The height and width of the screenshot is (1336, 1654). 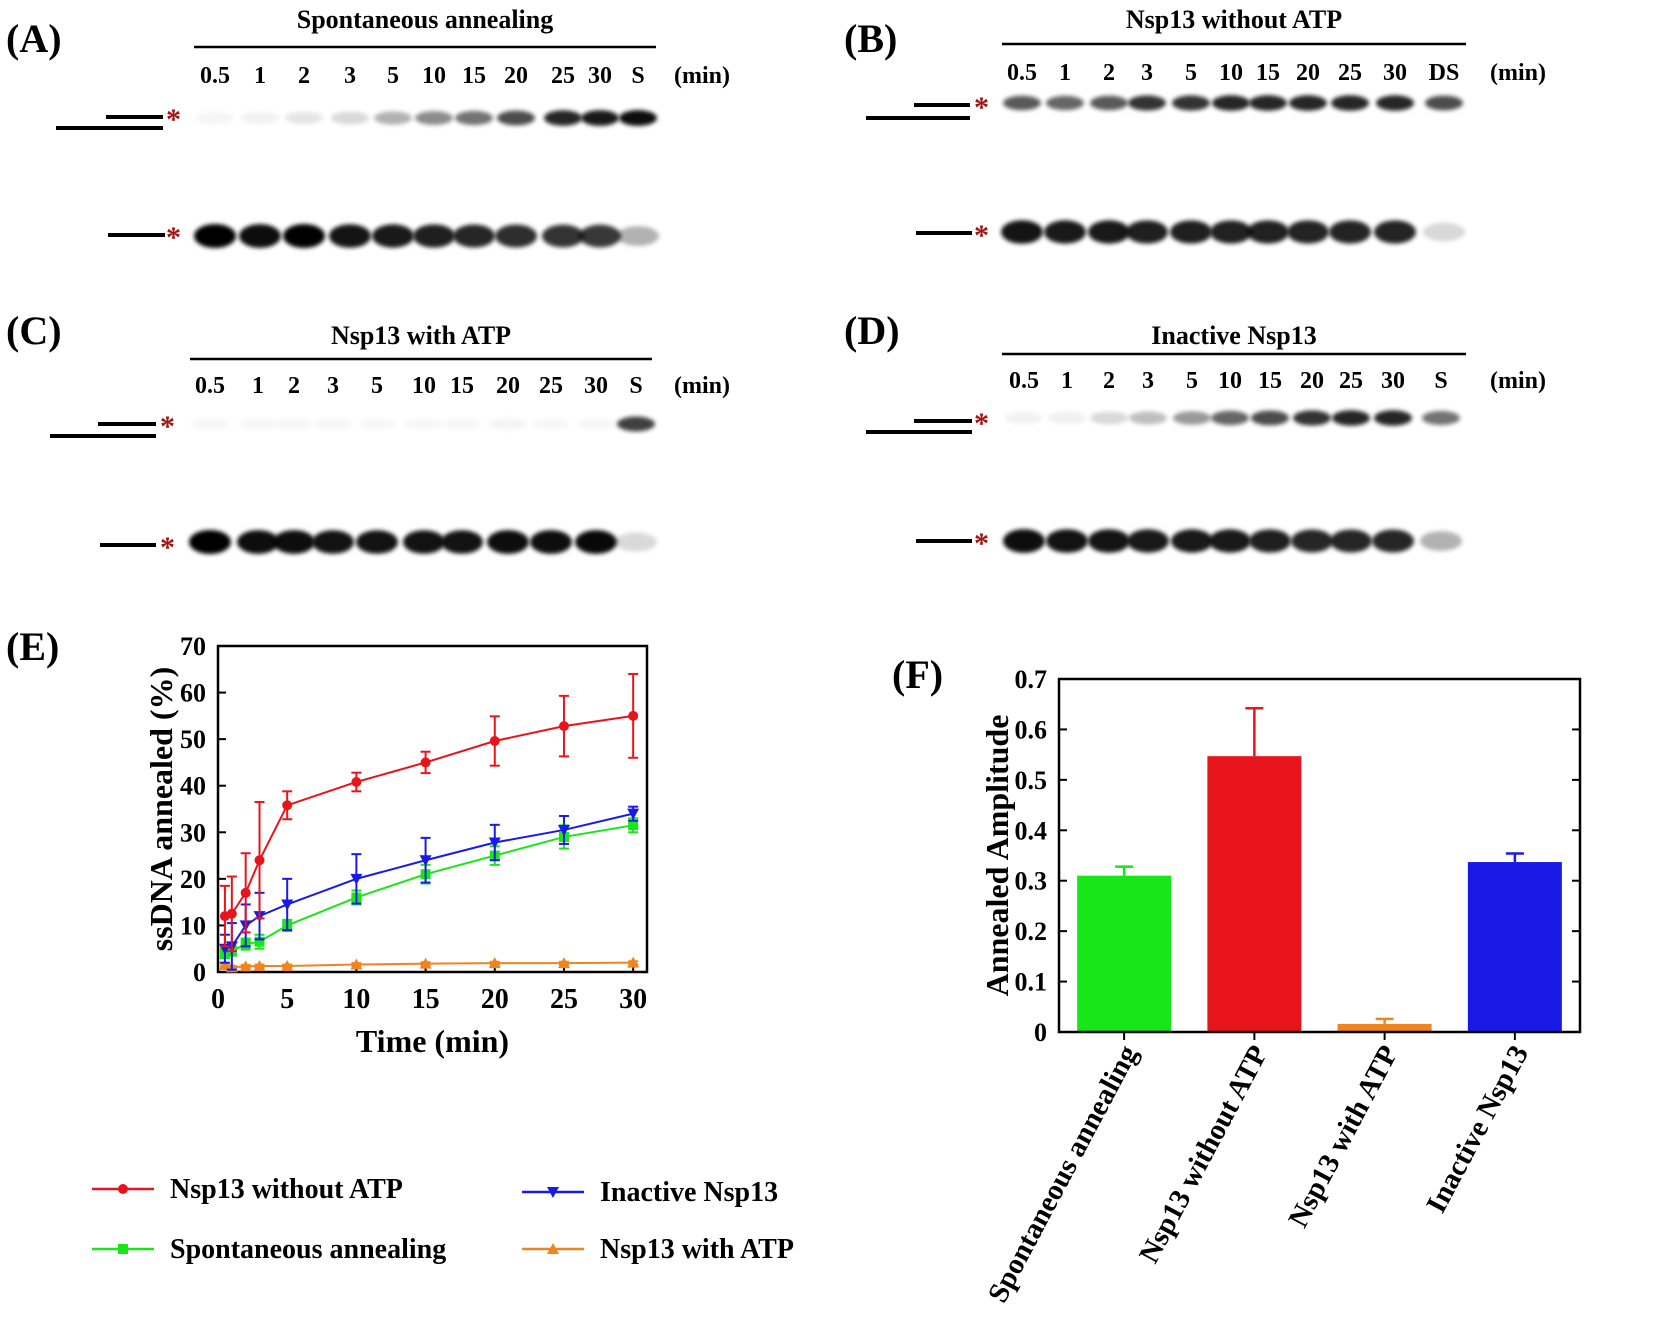 What do you see at coordinates (1477, 1129) in the screenshot?
I see `x-category-label: Inactive Nsp13` at bounding box center [1477, 1129].